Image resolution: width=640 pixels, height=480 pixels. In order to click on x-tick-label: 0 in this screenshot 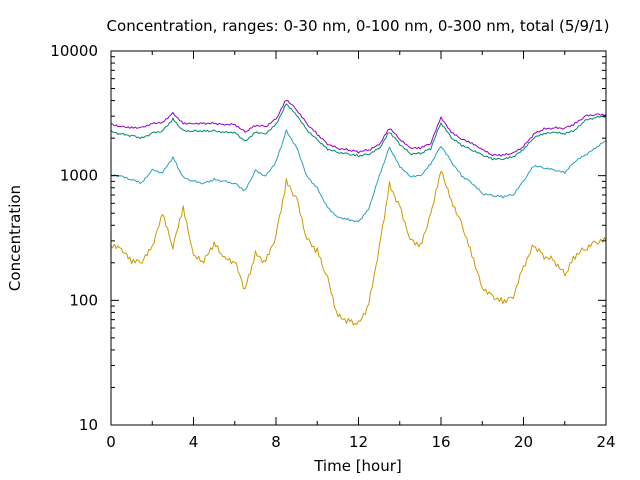, I will do `click(111, 442)`.